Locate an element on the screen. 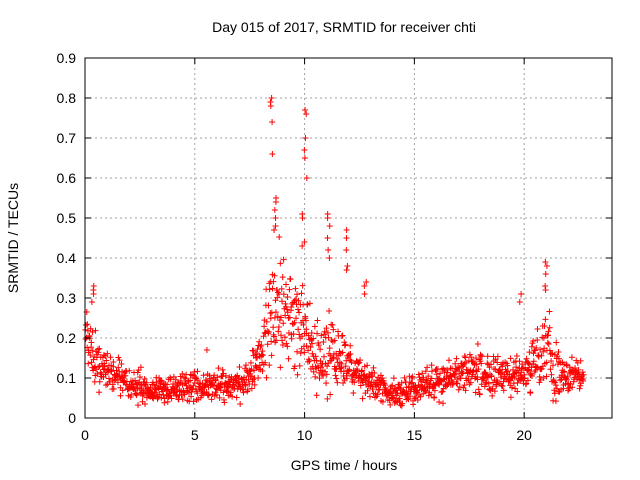 This screenshot has height=480, width=640. y-tick-label: 0.7 is located at coordinates (67, 138).